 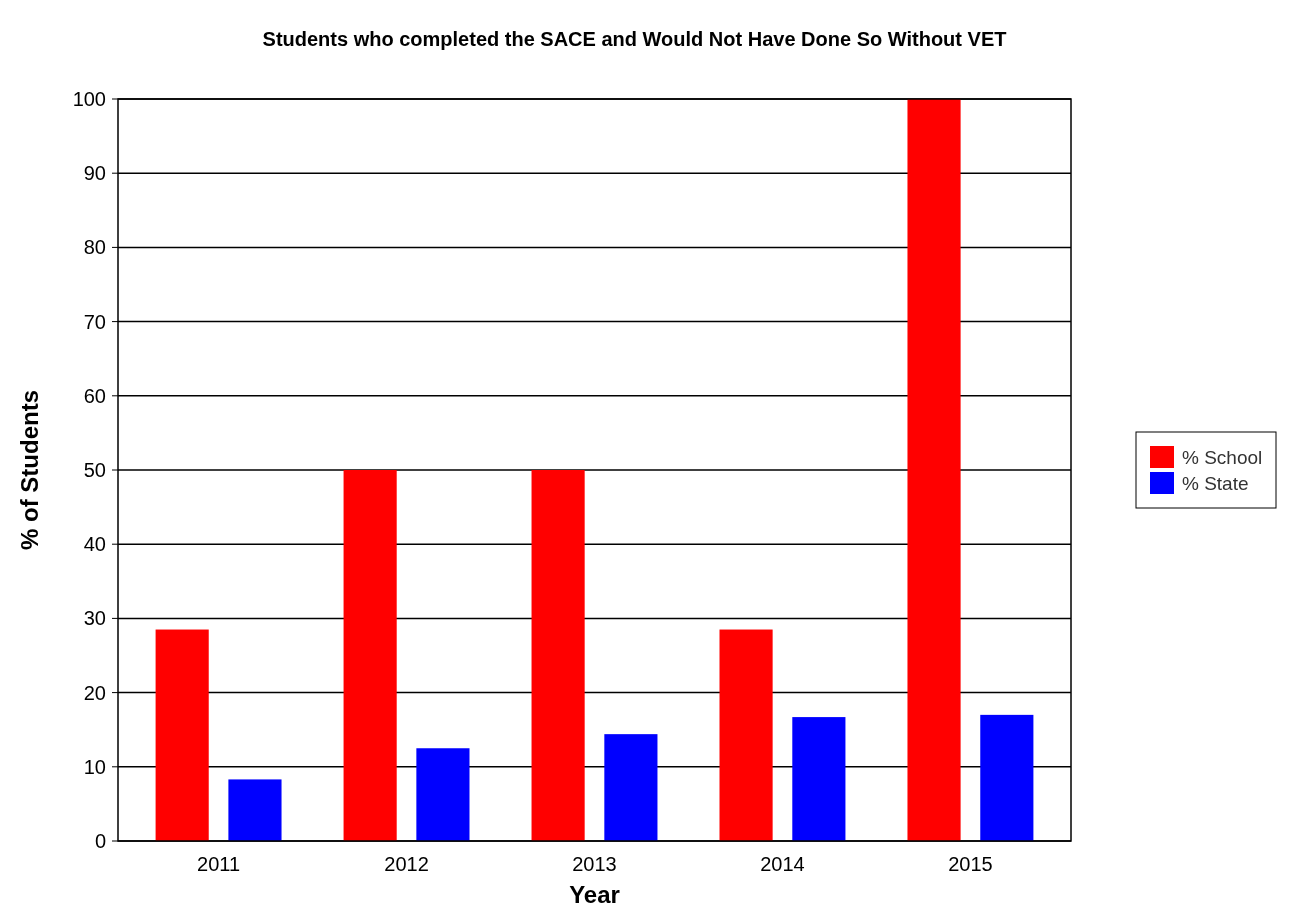 I want to click on y-tick-label: 0, so click(x=100, y=841).